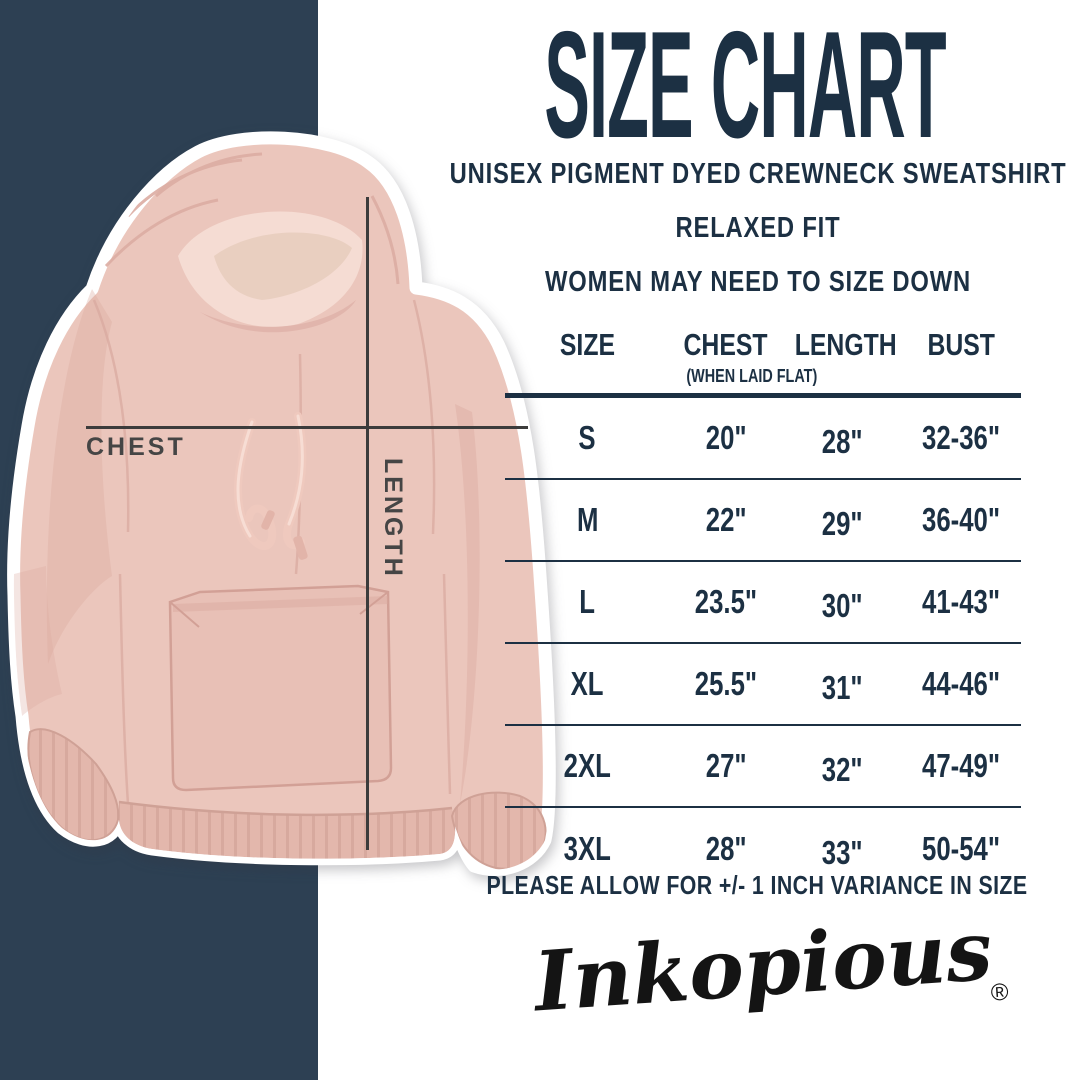 The width and height of the screenshot is (1080, 1080). Describe the element at coordinates (498, 830) in the screenshot. I see `right-cuff` at that location.